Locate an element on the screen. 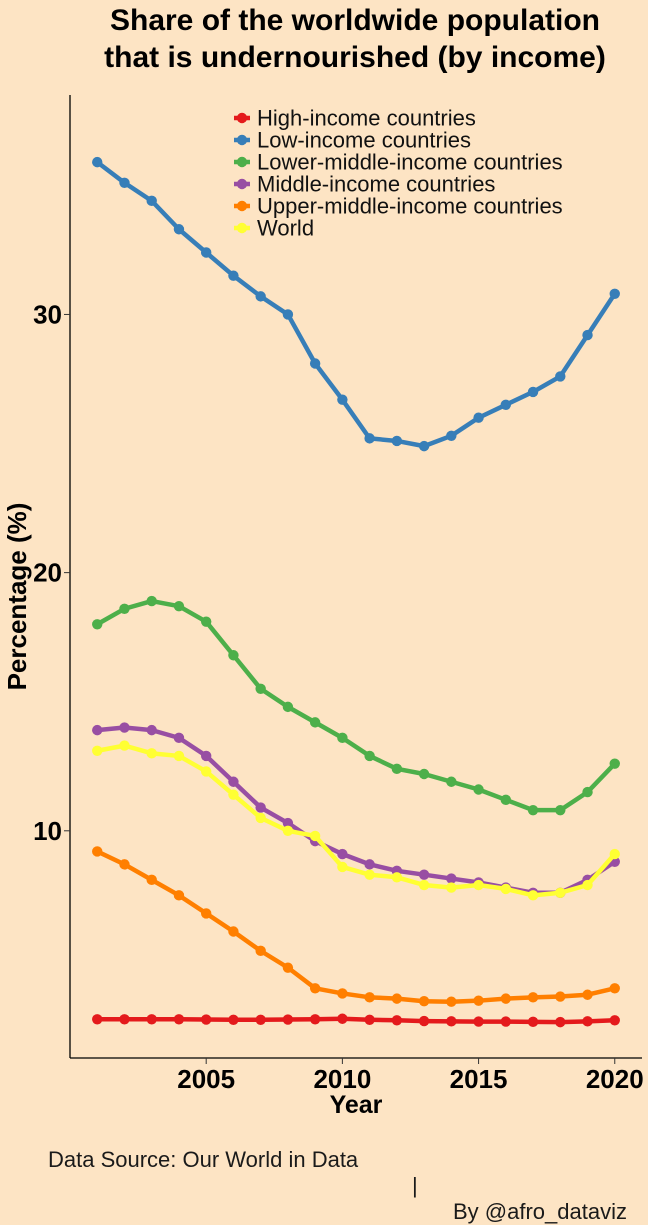  y-axis-label: Percentage (%) is located at coordinates (17, 597).